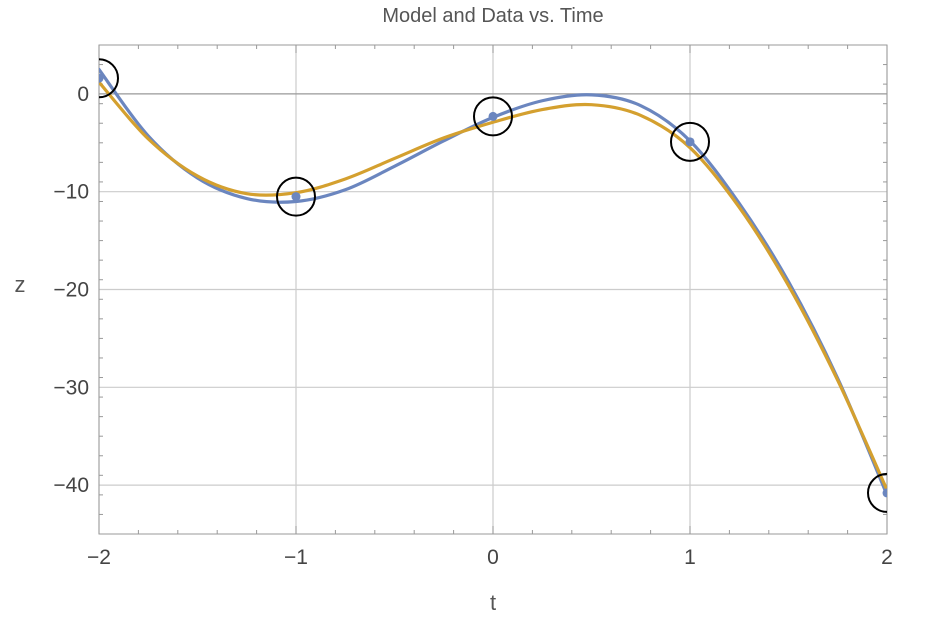  I want to click on x-axis-label: t, so click(493, 602).